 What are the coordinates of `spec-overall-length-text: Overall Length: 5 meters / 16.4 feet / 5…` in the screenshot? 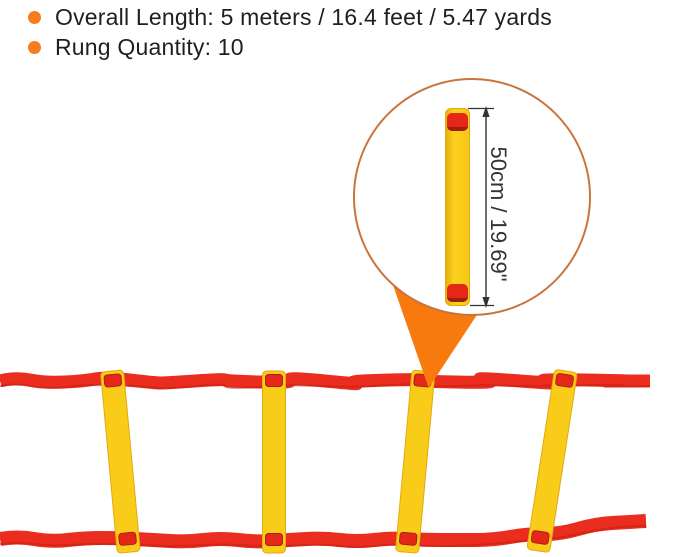 It's located at (303, 16).